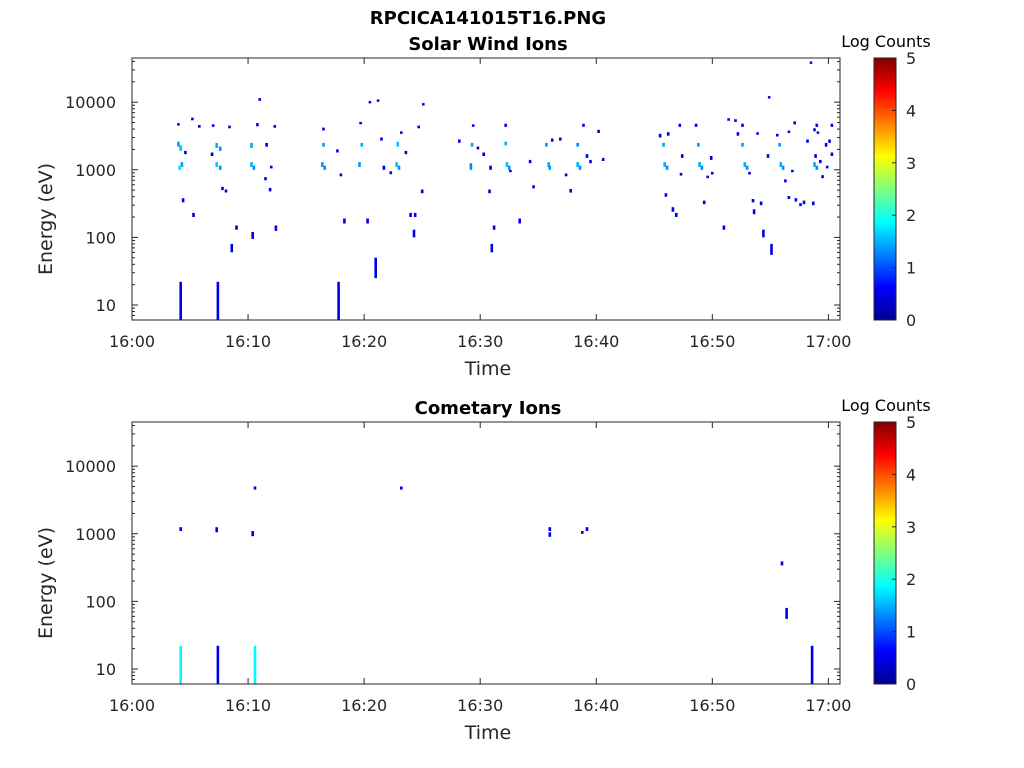 The height and width of the screenshot is (768, 1024). Describe the element at coordinates (712, 341) in the screenshot. I see `x-tick-label: 16:50` at that location.